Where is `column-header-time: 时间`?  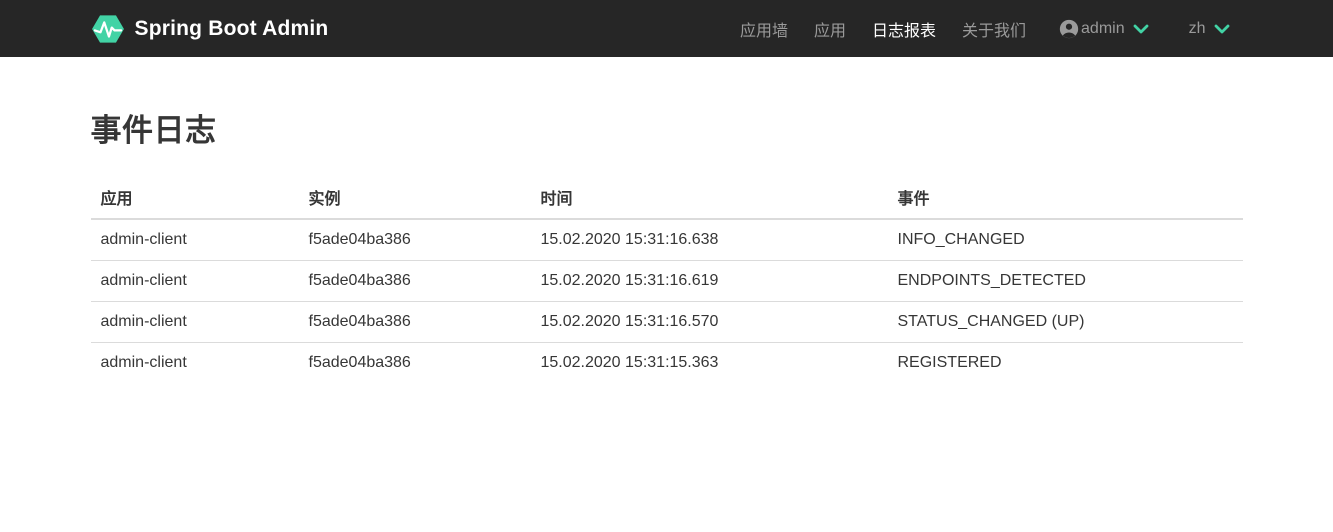
column-header-time: 时间 is located at coordinates (709, 198).